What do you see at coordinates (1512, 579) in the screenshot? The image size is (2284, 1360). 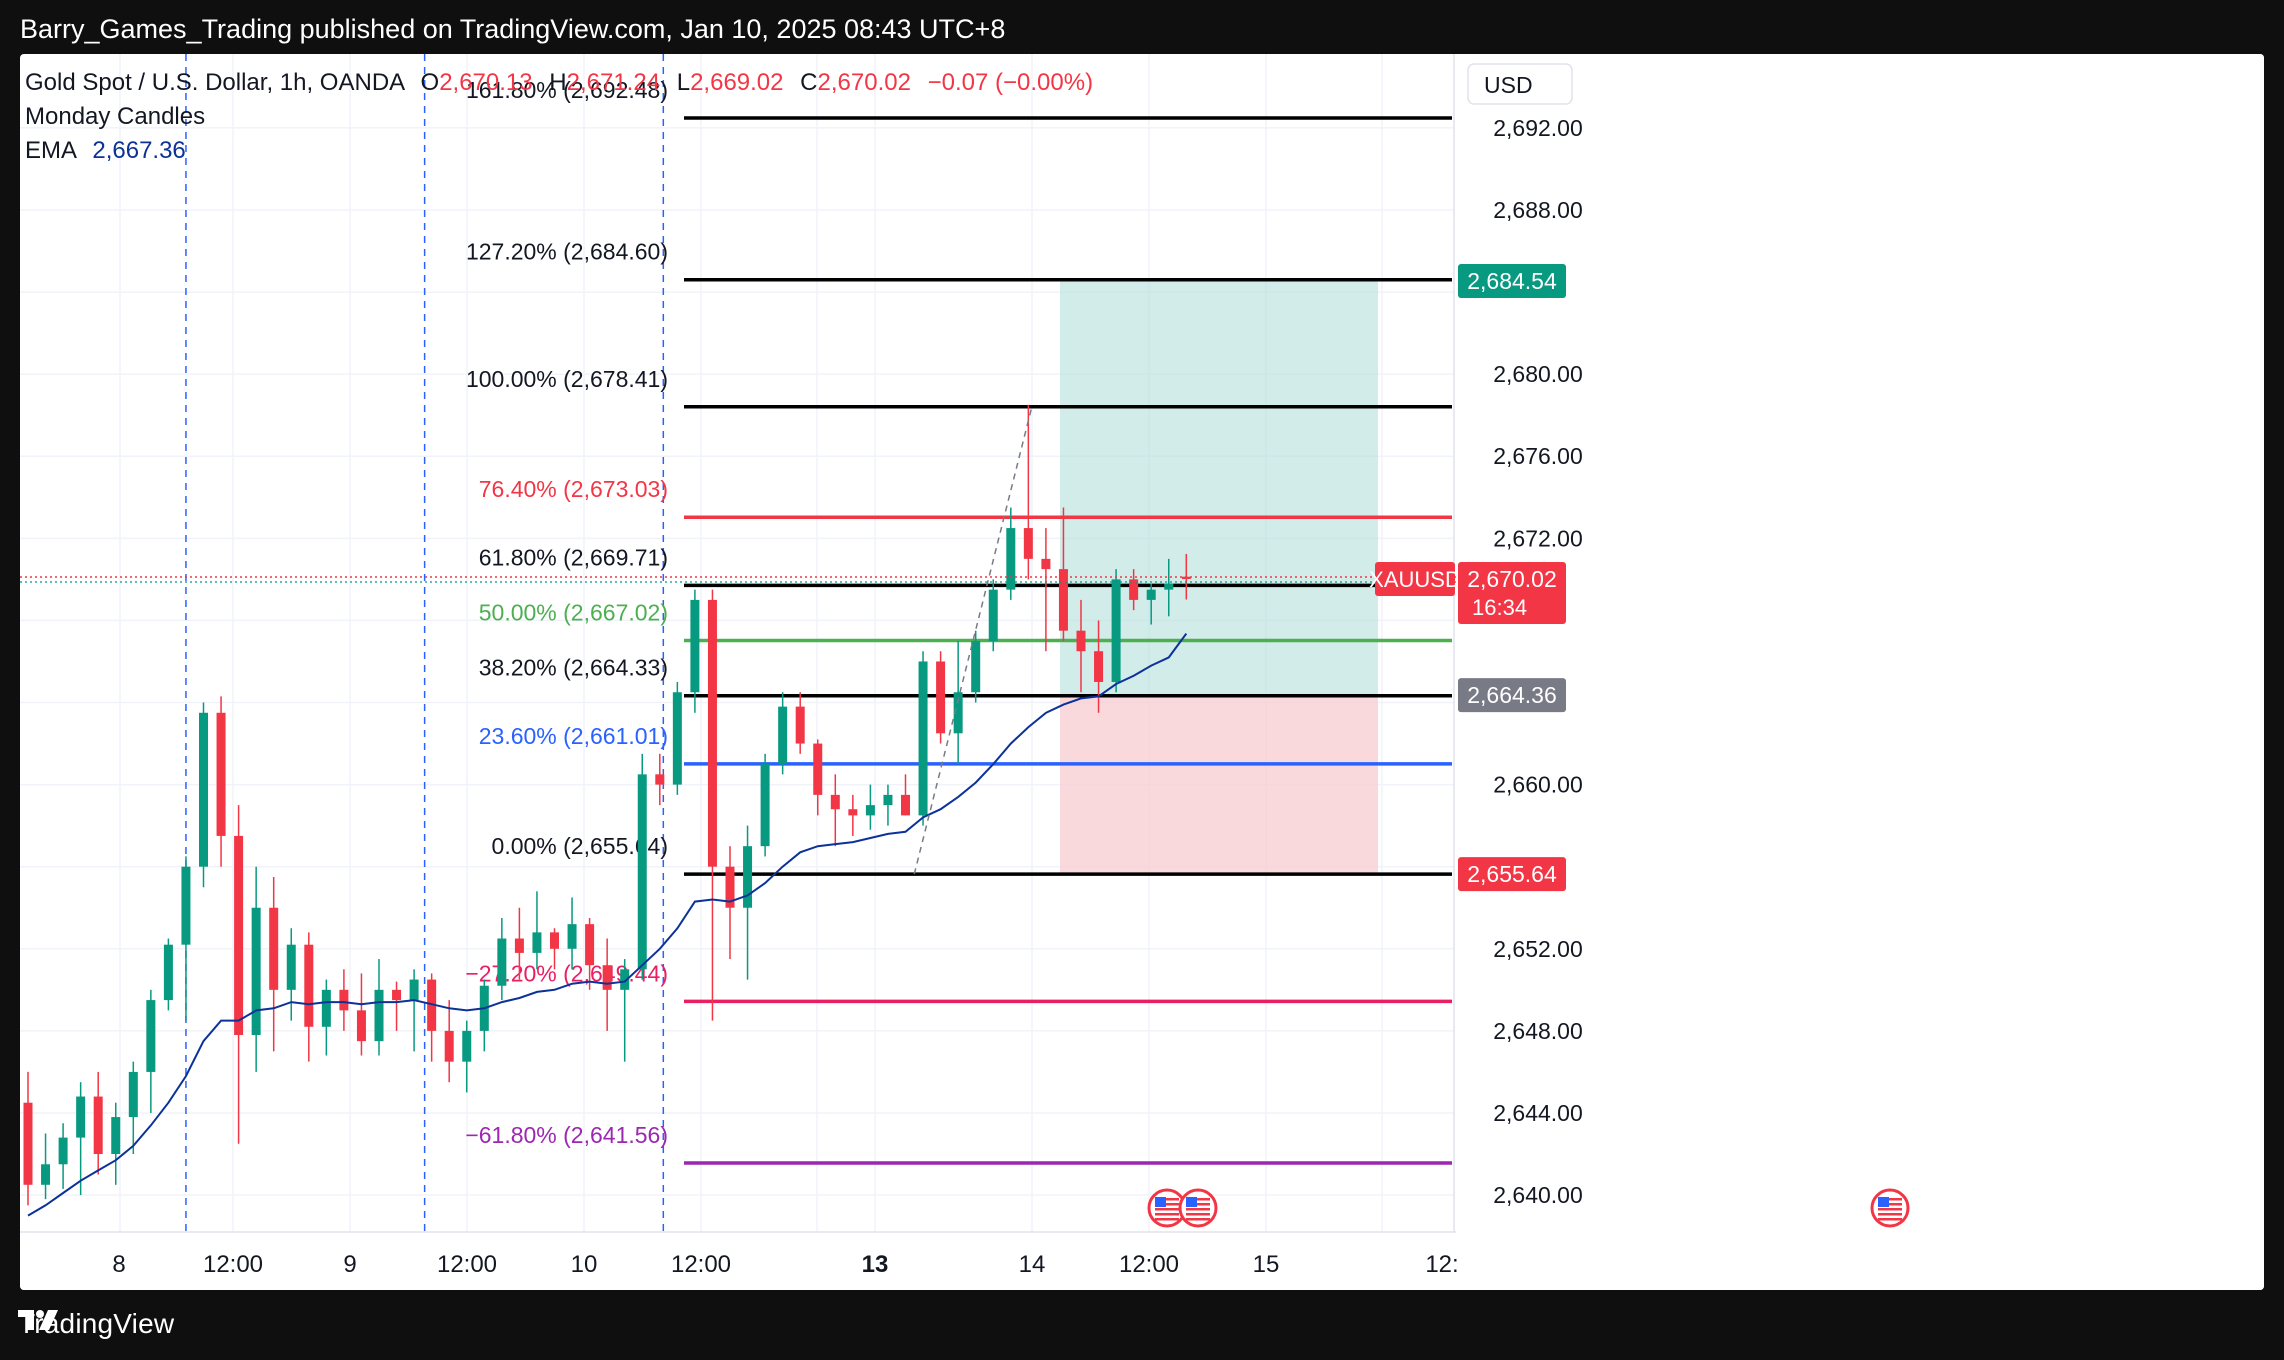 I see `current-price-label: 2,670.02` at bounding box center [1512, 579].